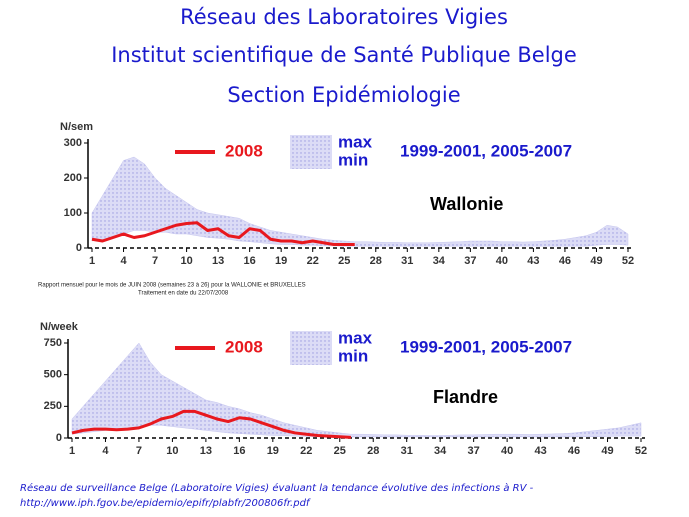  What do you see at coordinates (53, 406) in the screenshot?
I see `y-tick-label: 250` at bounding box center [53, 406].